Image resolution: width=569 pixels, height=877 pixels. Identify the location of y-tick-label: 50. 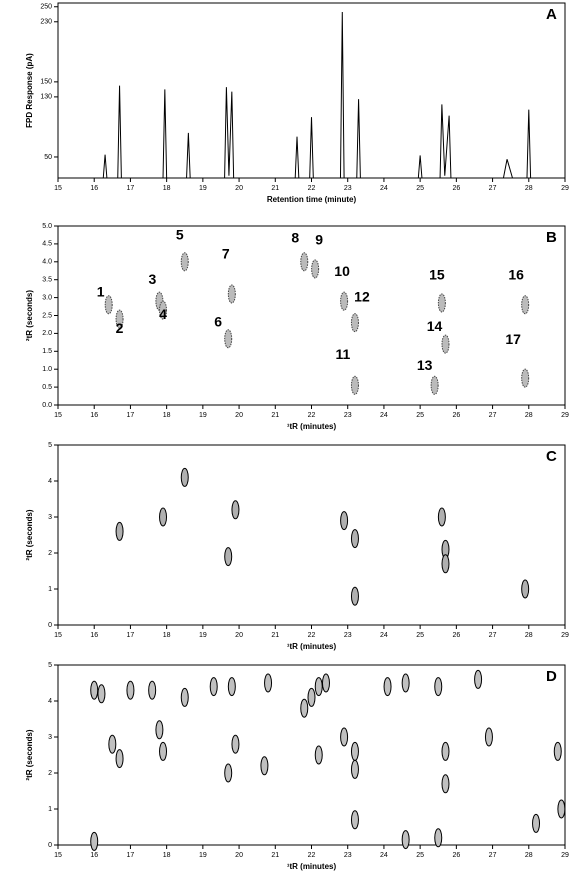
(48, 157).